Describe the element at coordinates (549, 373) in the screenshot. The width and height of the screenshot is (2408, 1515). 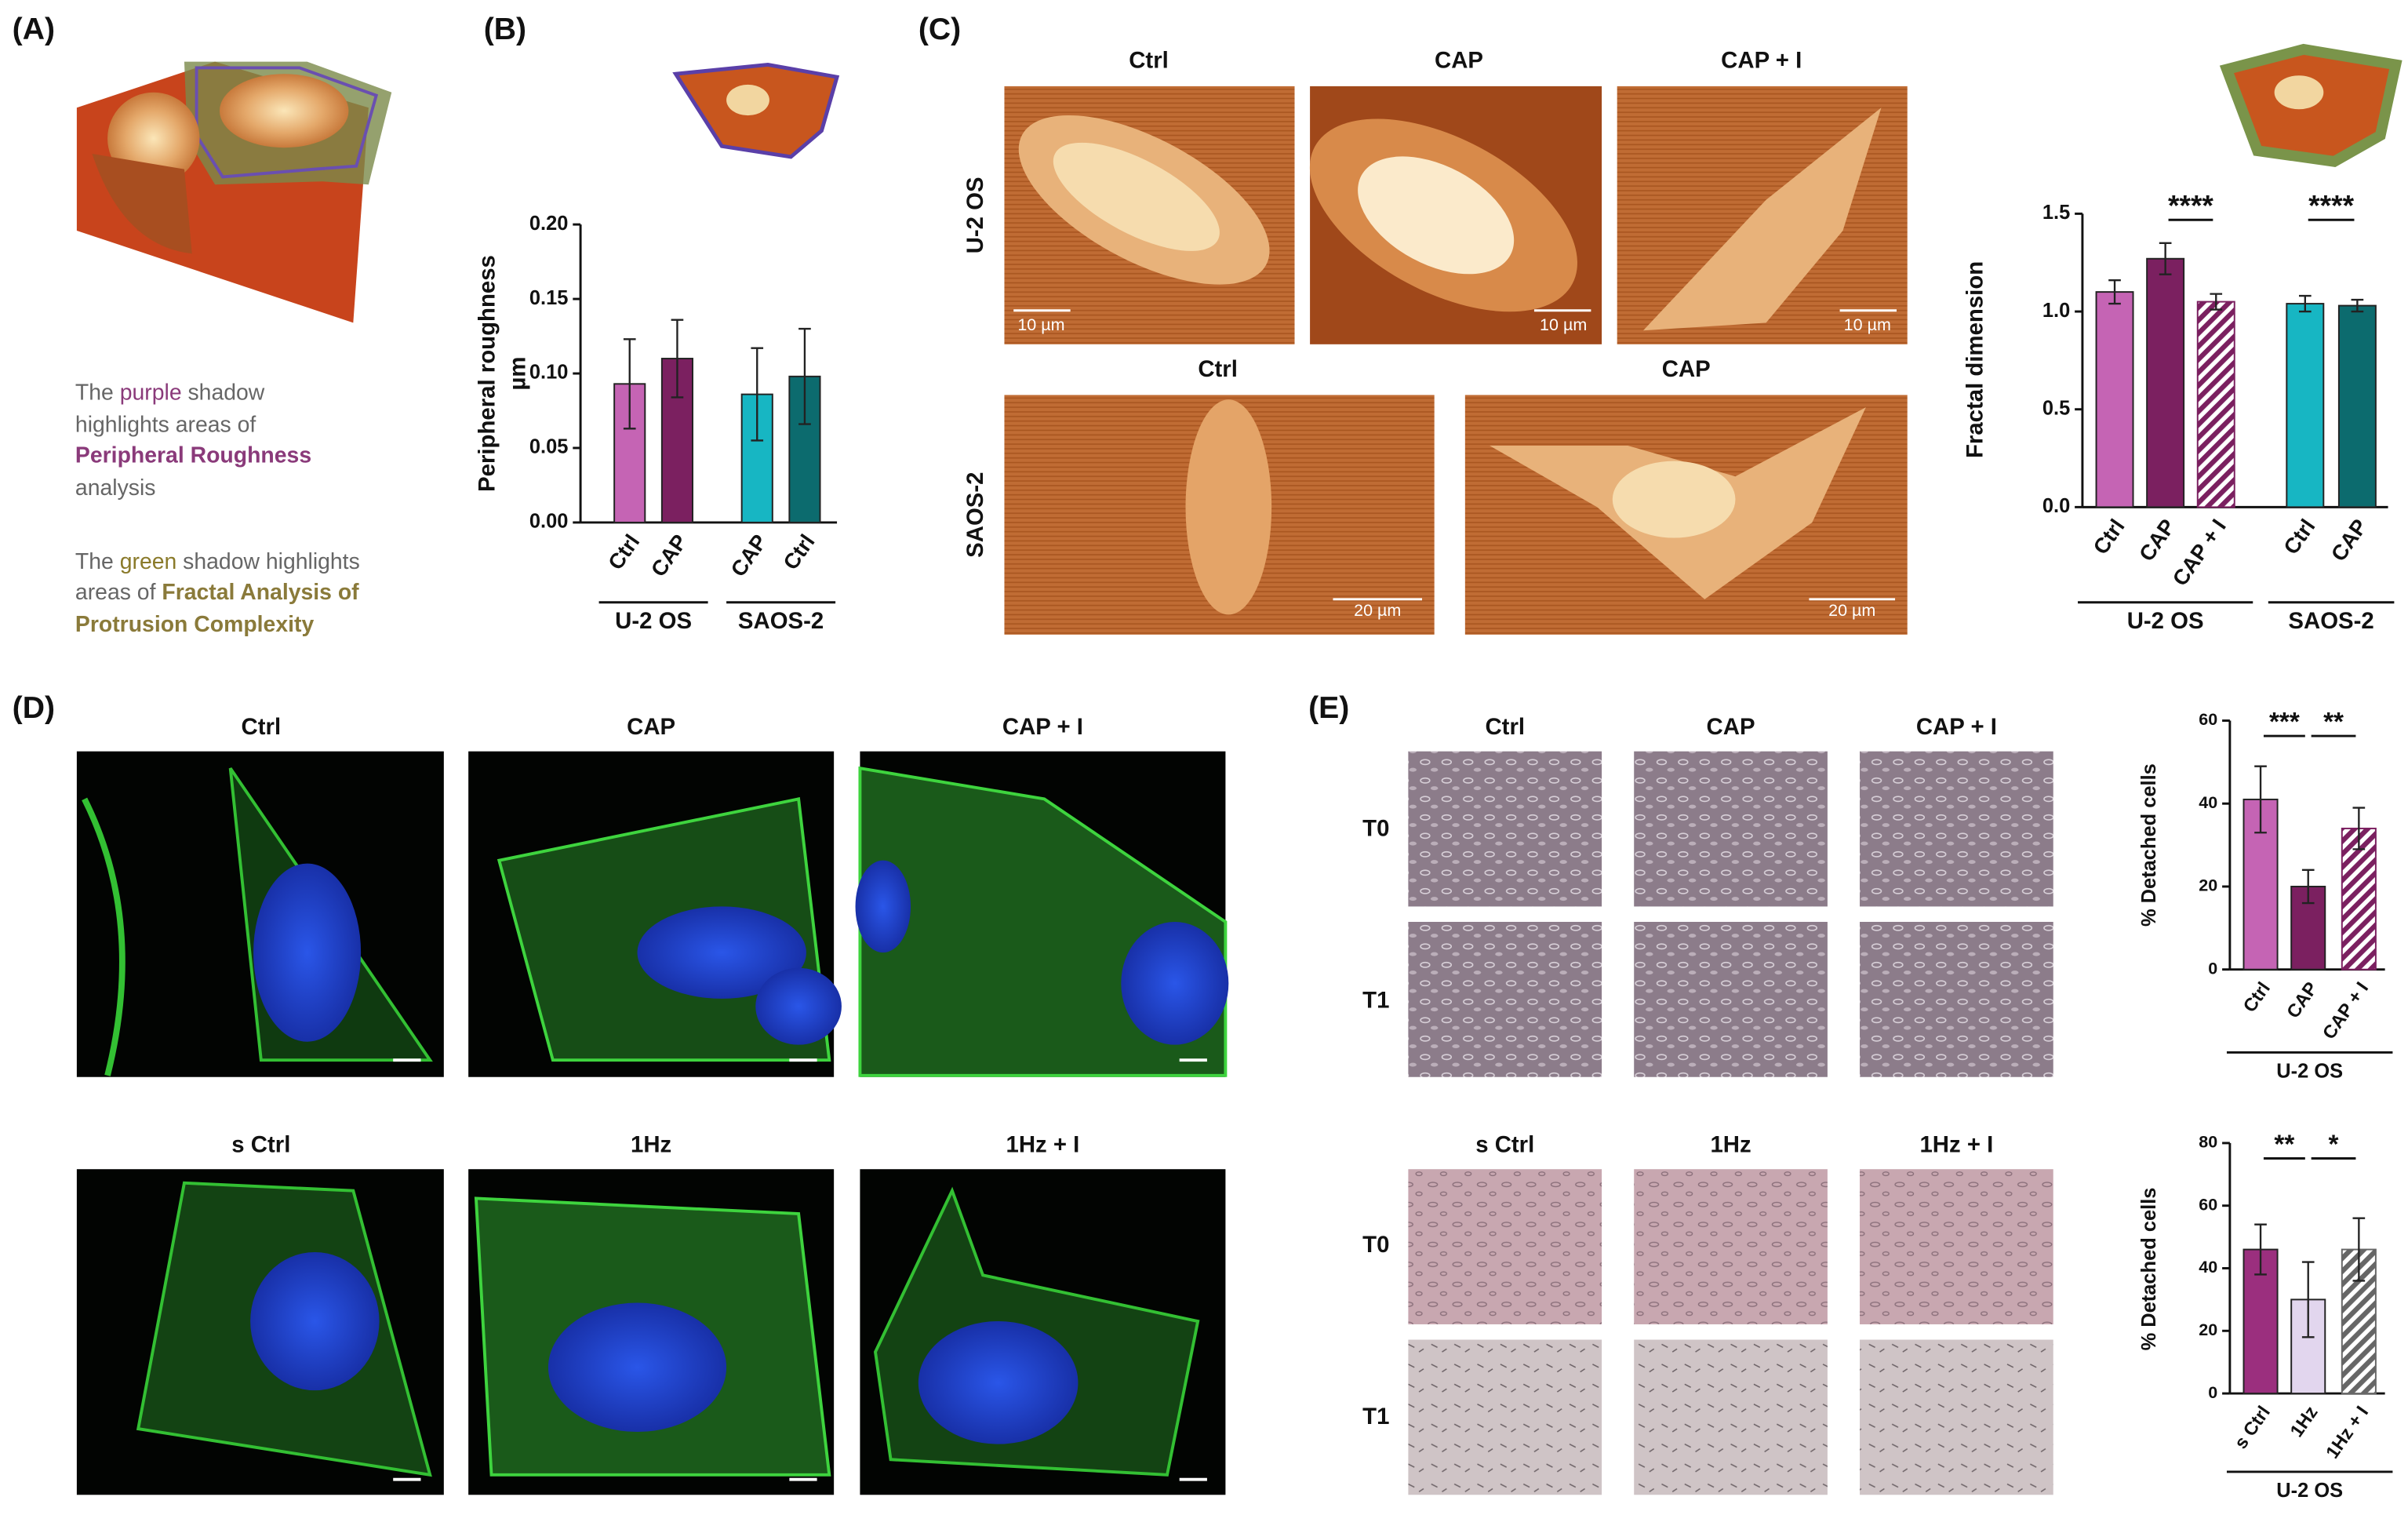
I see `y-tick-label: 0.10` at that location.